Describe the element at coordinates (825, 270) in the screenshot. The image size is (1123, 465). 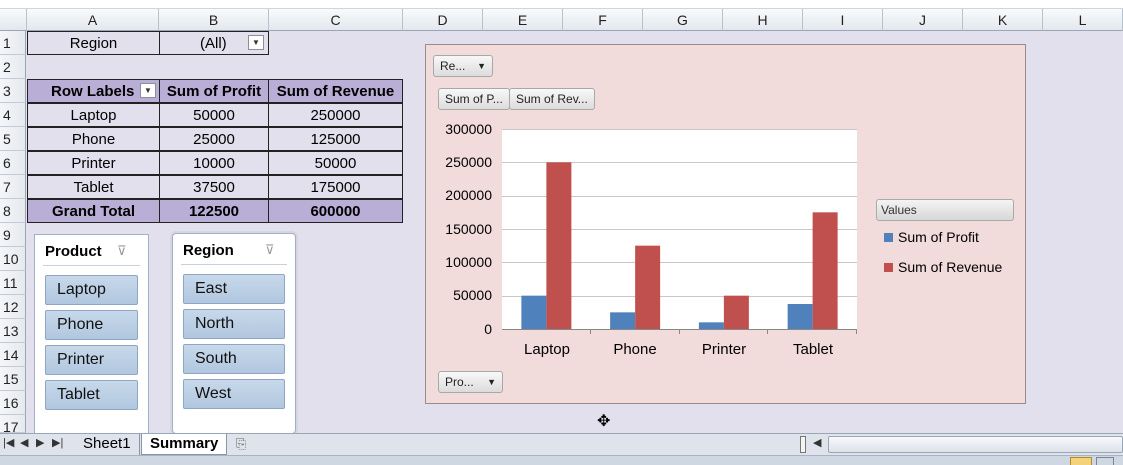
I see `bar-revenue-tablet` at that location.